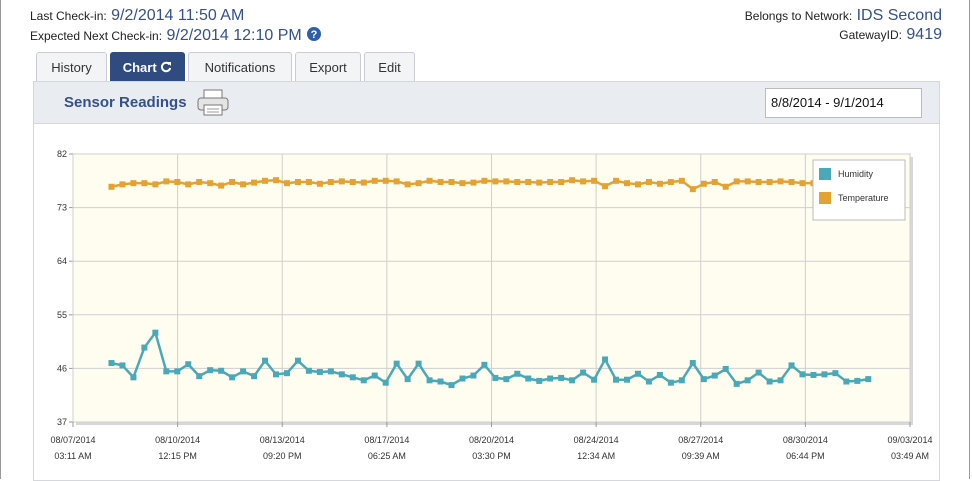 The image size is (972, 481). I want to click on x-tick-label: 03:11 AM, so click(72, 456).